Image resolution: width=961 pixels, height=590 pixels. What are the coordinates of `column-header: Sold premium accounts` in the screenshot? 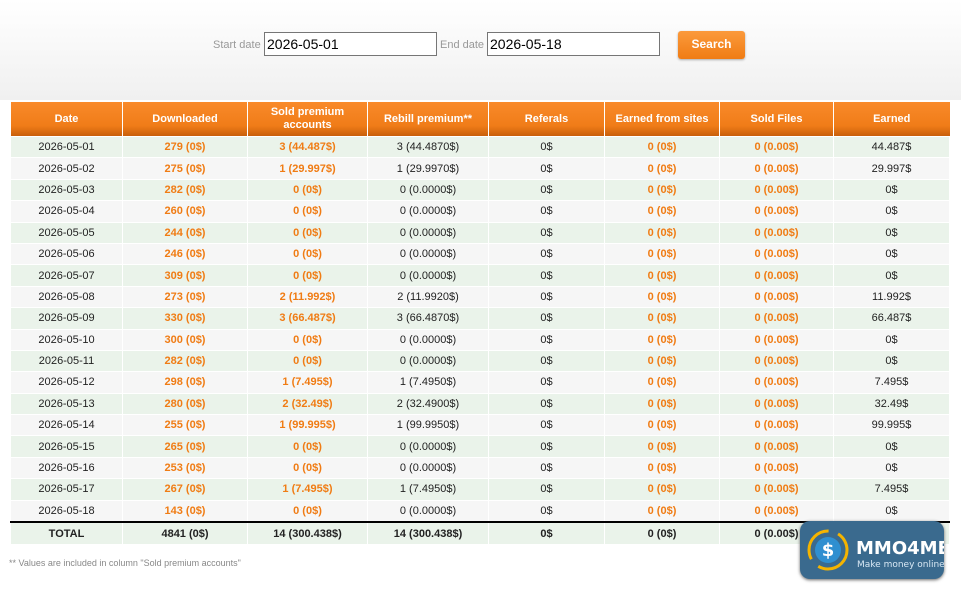 It's located at (307, 119).